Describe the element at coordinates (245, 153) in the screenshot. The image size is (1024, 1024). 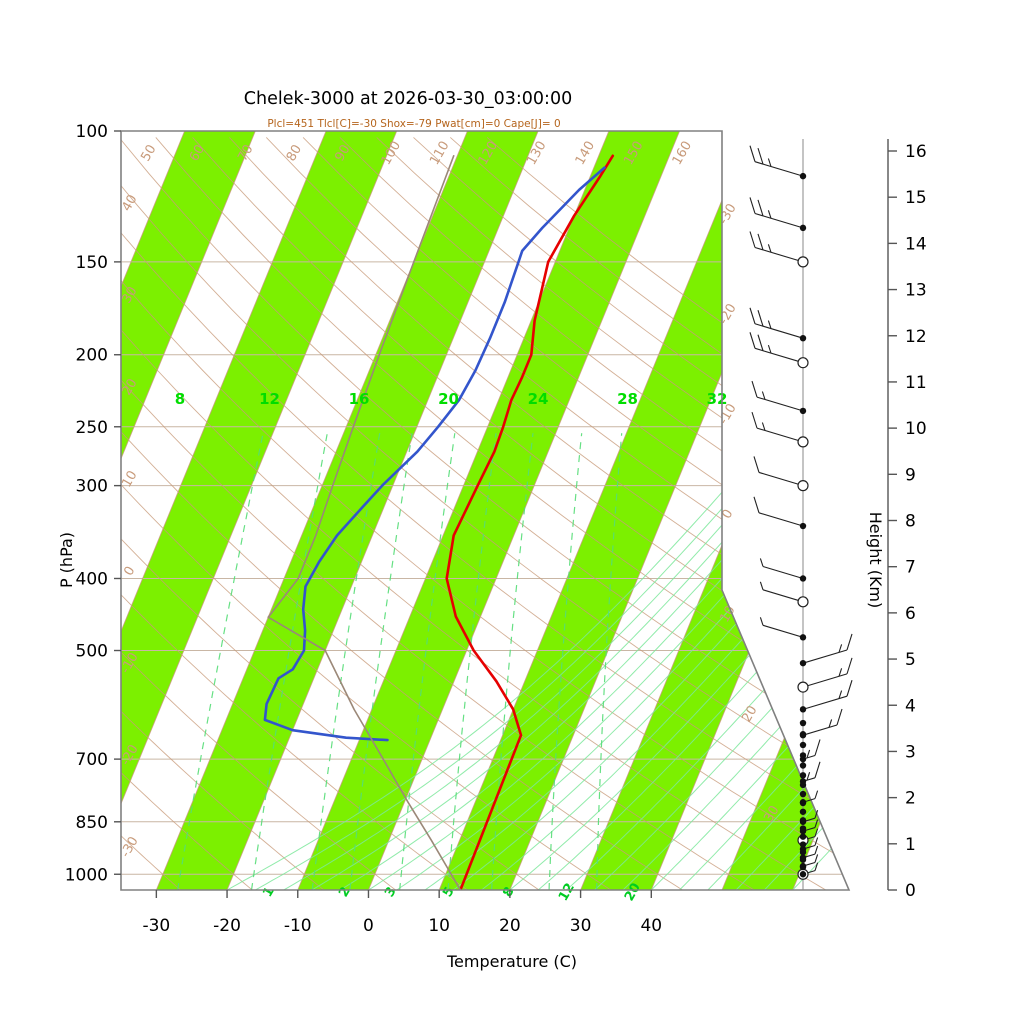
I see `isotherm-top-label: 70` at that location.